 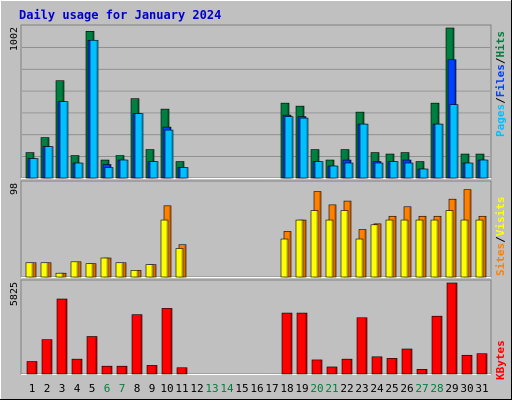 I want to click on bar-kbytes-day-27-shade, so click(x=426, y=371).